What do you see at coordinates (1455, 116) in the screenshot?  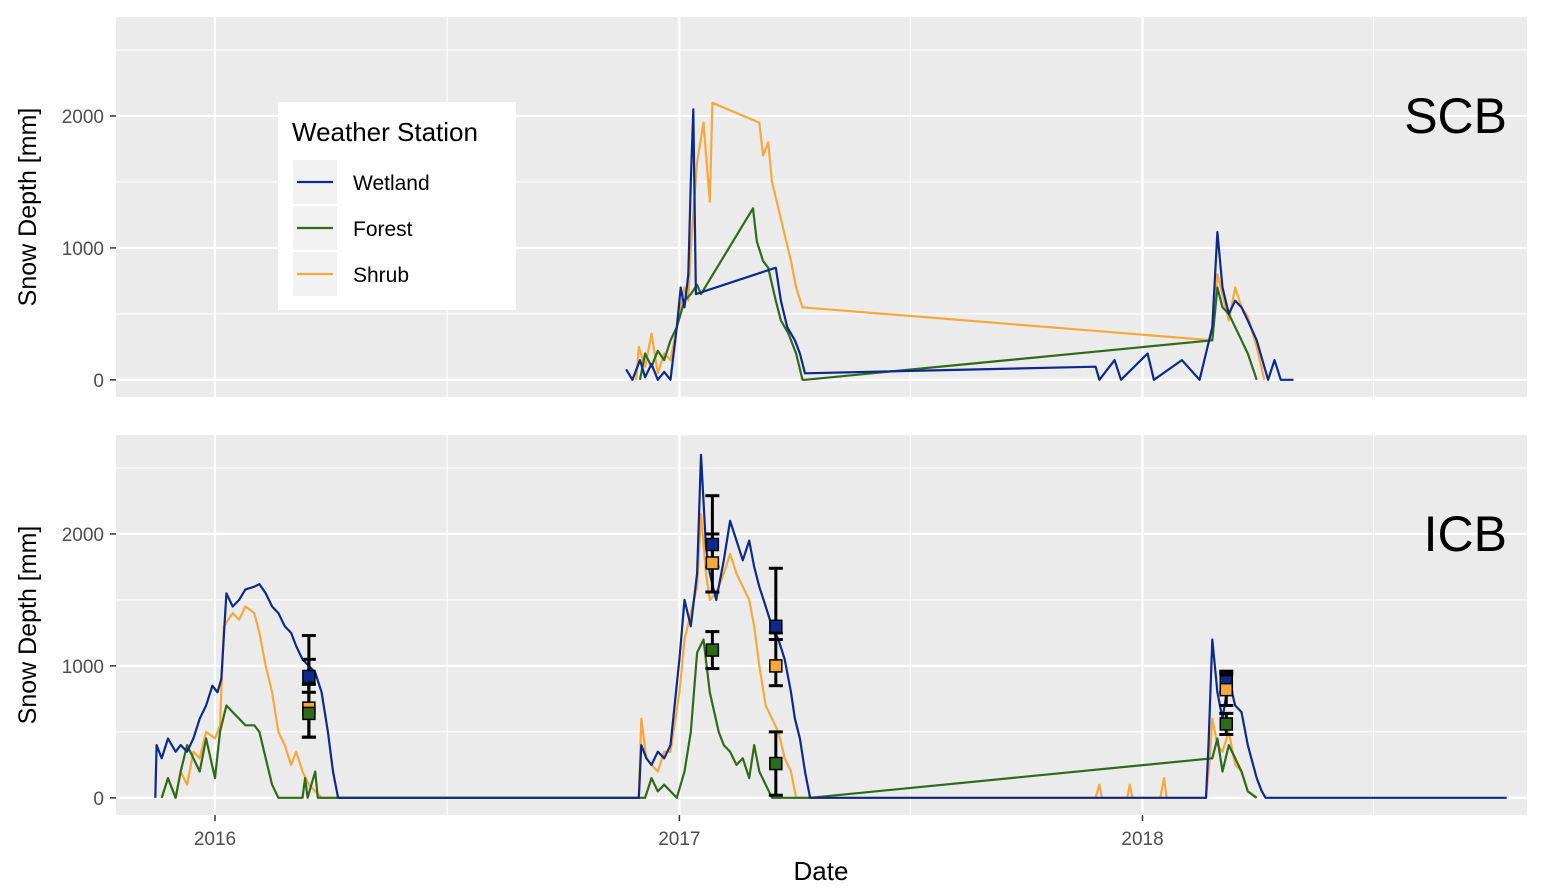 I see `panel-label: SCB` at bounding box center [1455, 116].